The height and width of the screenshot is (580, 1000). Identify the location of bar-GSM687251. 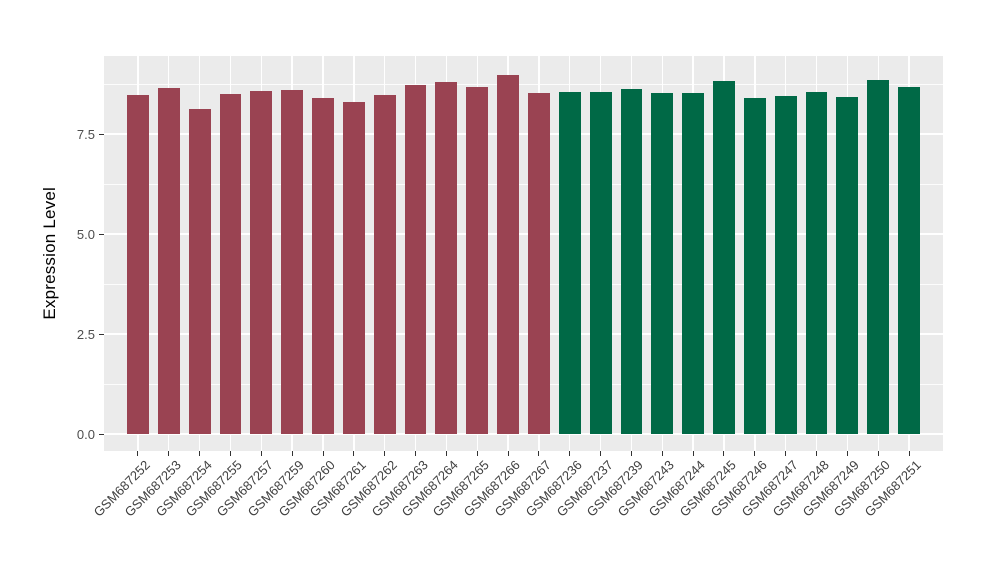
(909, 260).